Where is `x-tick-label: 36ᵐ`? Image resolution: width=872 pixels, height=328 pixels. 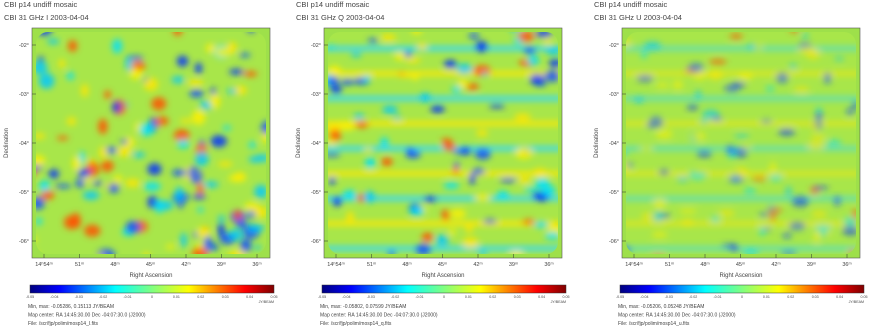 x-tick-label: 36ᵐ is located at coordinates (846, 265).